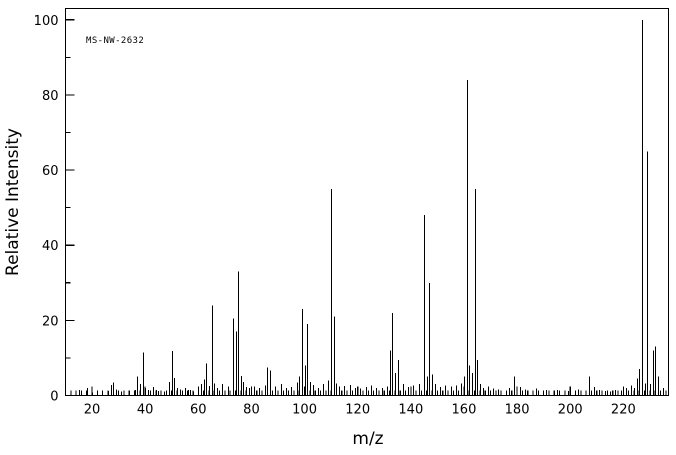  Describe the element at coordinates (92, 410) in the screenshot. I see `x-tick-label: 20` at that location.